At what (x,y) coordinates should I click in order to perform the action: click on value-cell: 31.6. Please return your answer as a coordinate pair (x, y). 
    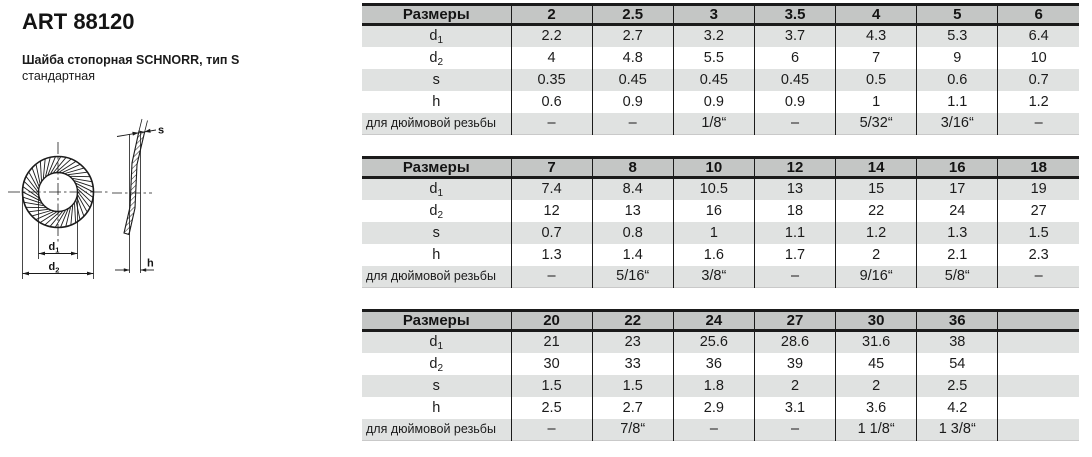
    Looking at the image, I should click on (876, 341).